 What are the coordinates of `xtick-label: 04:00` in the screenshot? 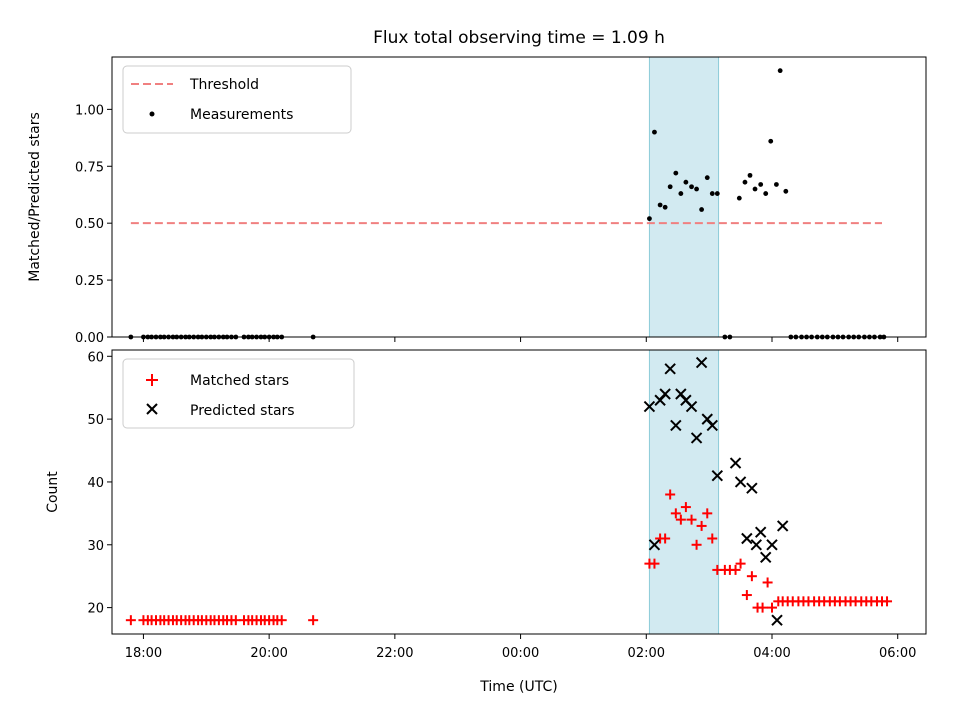 It's located at (771, 653).